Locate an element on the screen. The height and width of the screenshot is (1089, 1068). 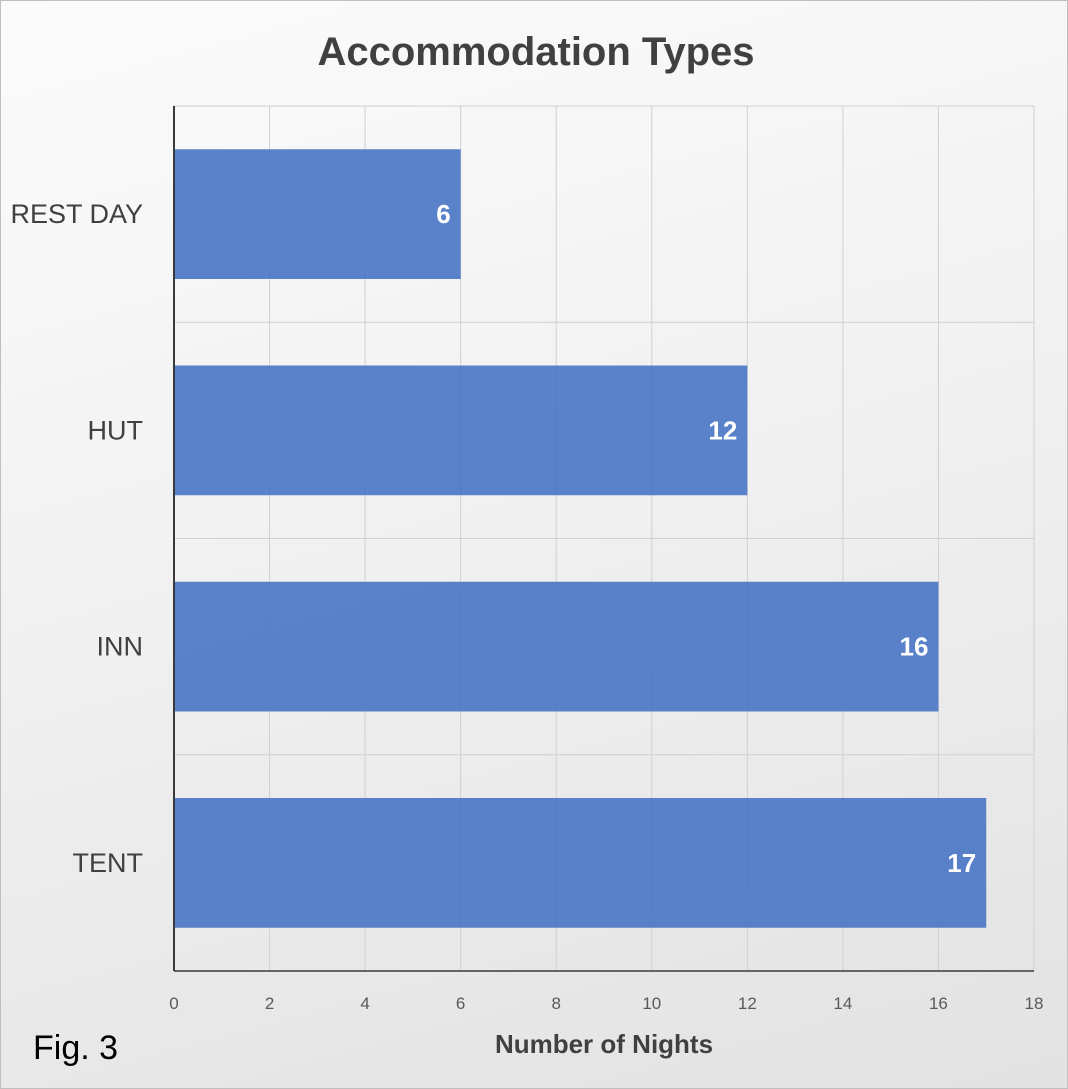
category-label: TENT is located at coordinates (108, 863).